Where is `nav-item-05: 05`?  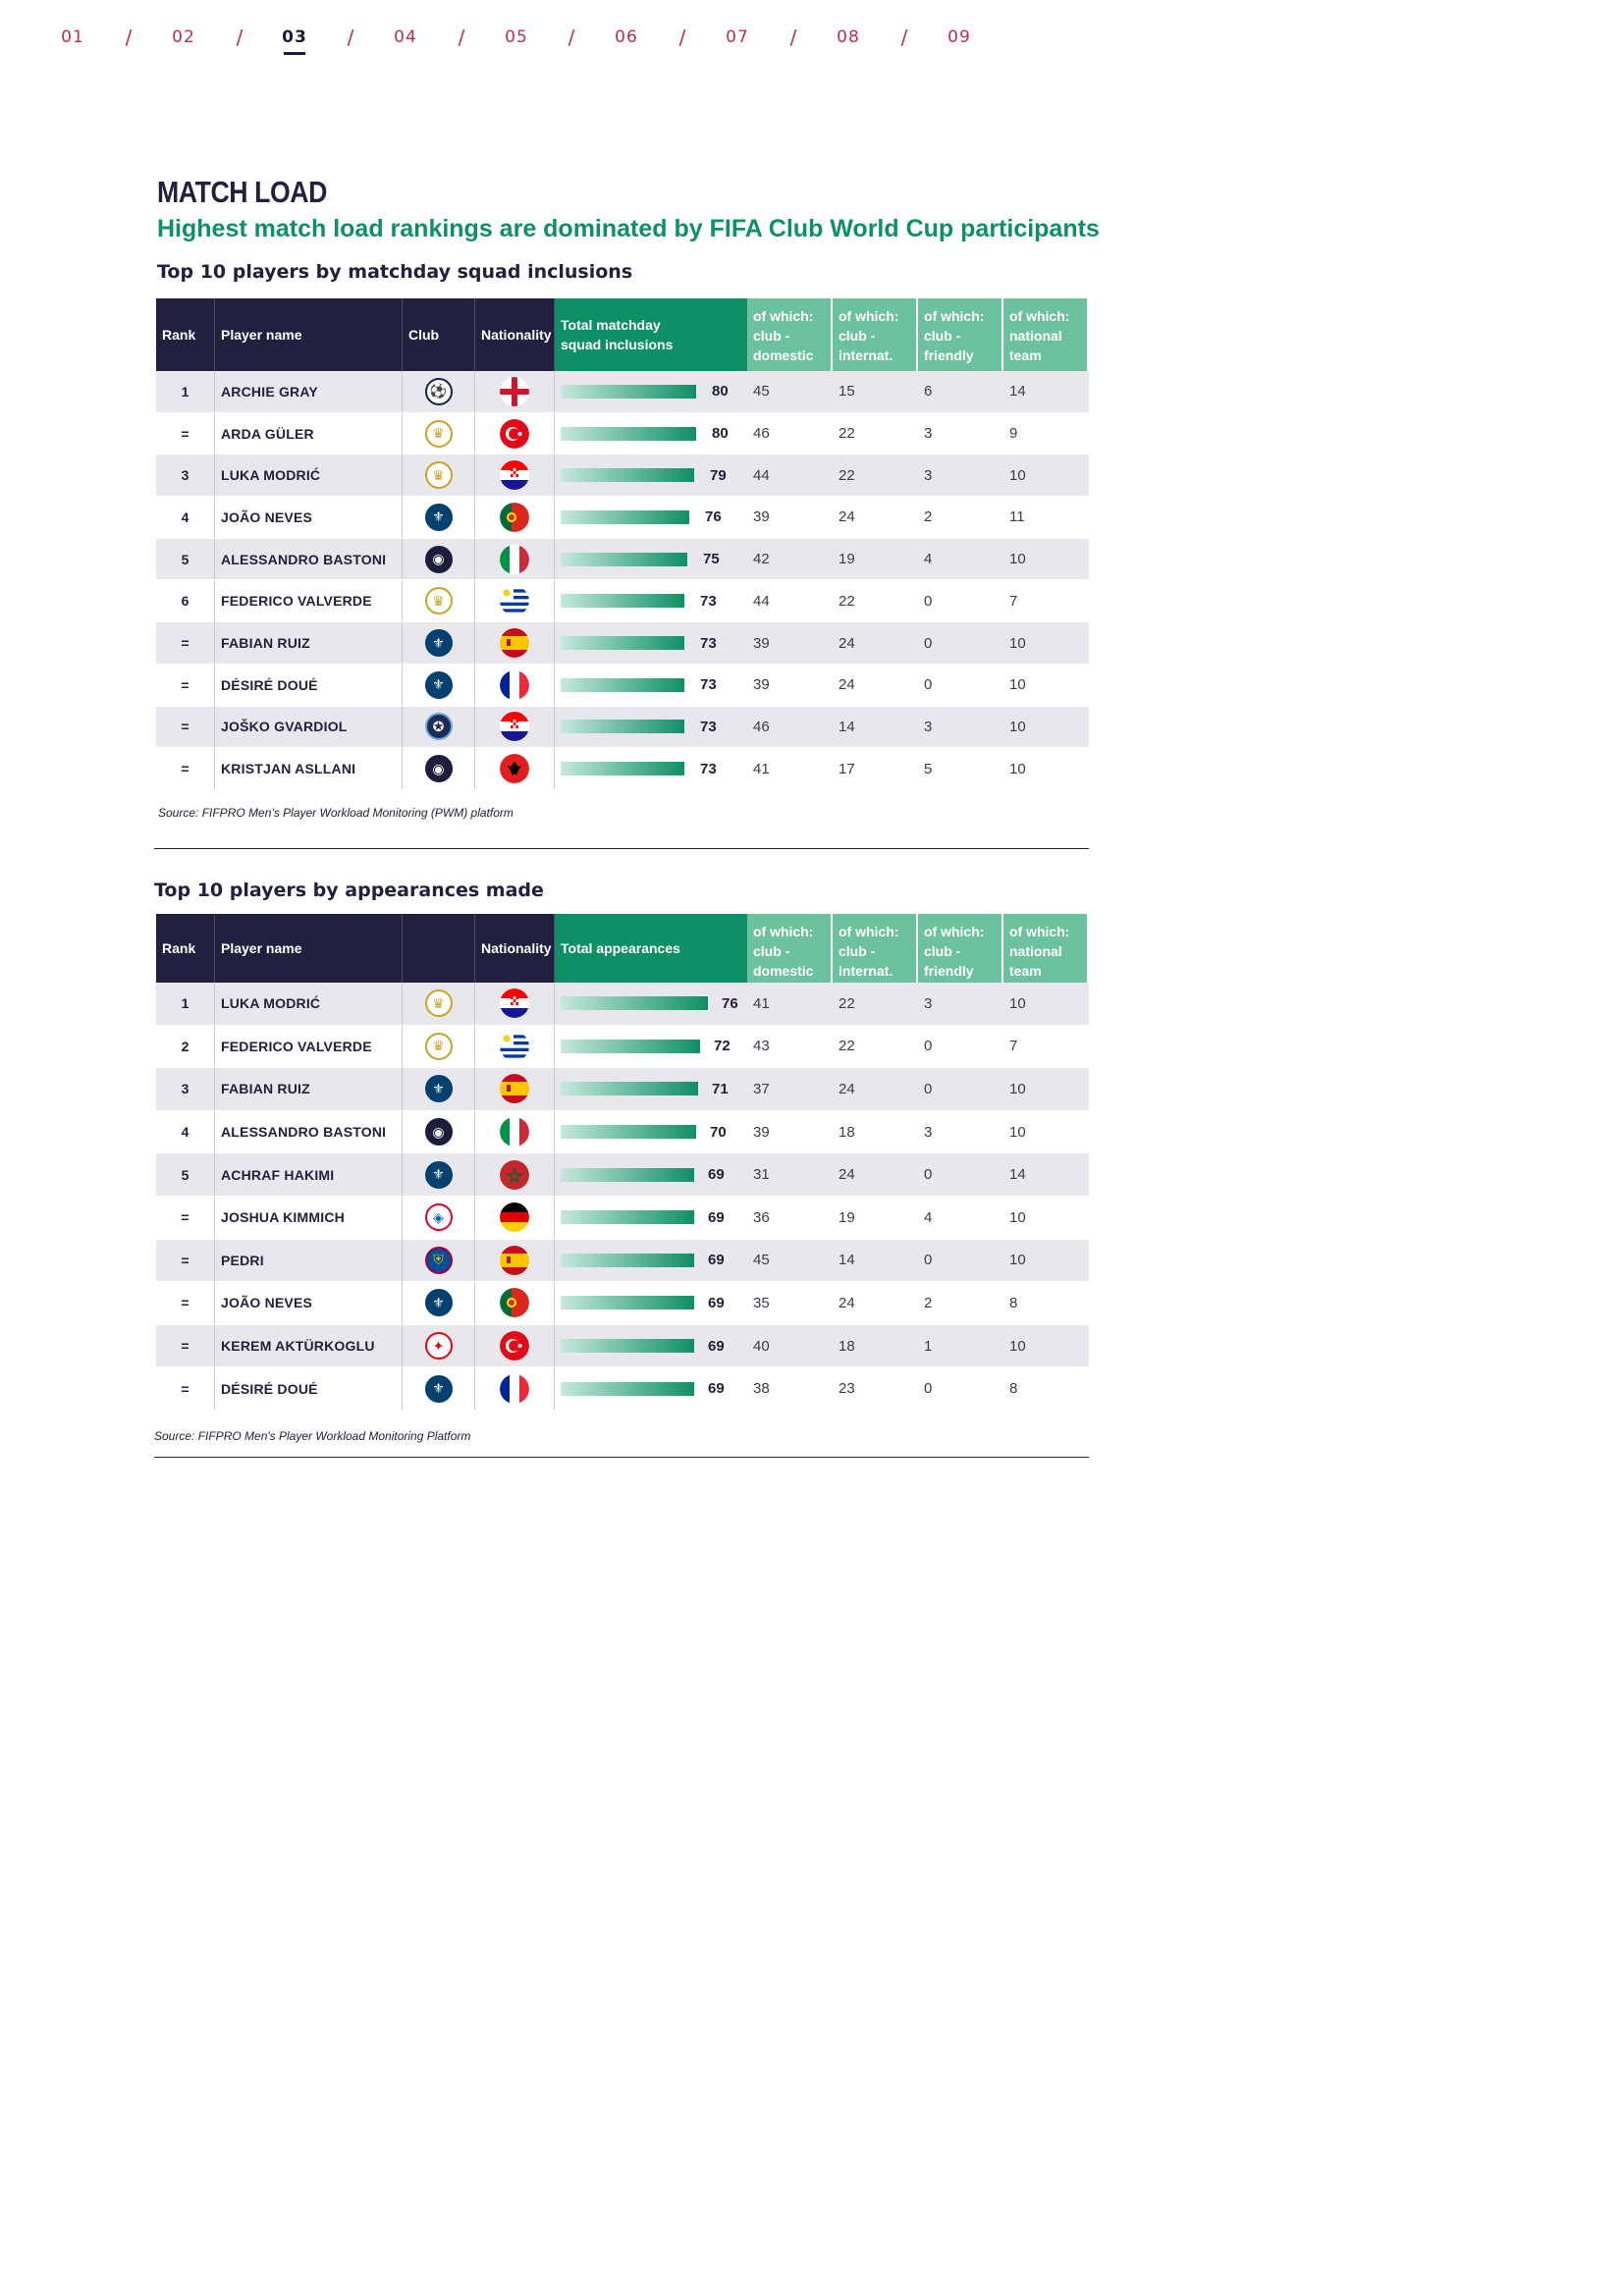
nav-item-05: 05 is located at coordinates (516, 37).